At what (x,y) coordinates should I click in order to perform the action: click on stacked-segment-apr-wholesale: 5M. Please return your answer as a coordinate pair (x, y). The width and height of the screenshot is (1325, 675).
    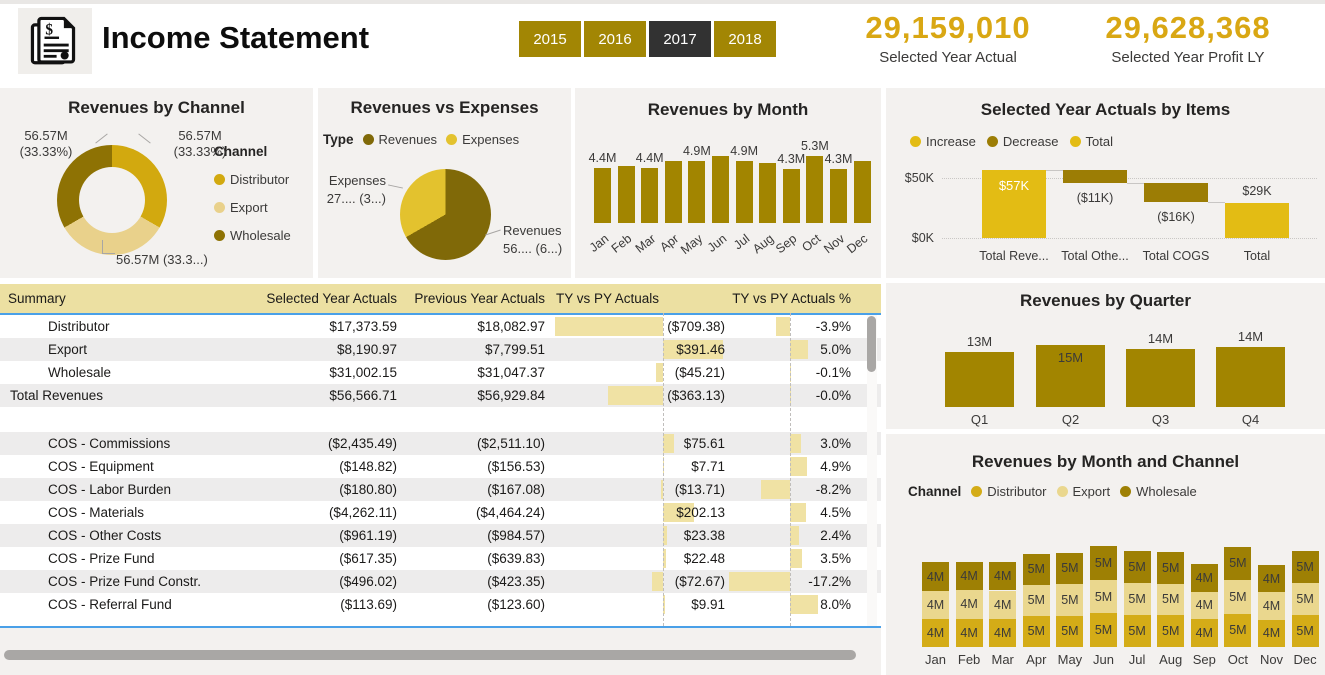
    Looking at the image, I should click on (1036, 569).